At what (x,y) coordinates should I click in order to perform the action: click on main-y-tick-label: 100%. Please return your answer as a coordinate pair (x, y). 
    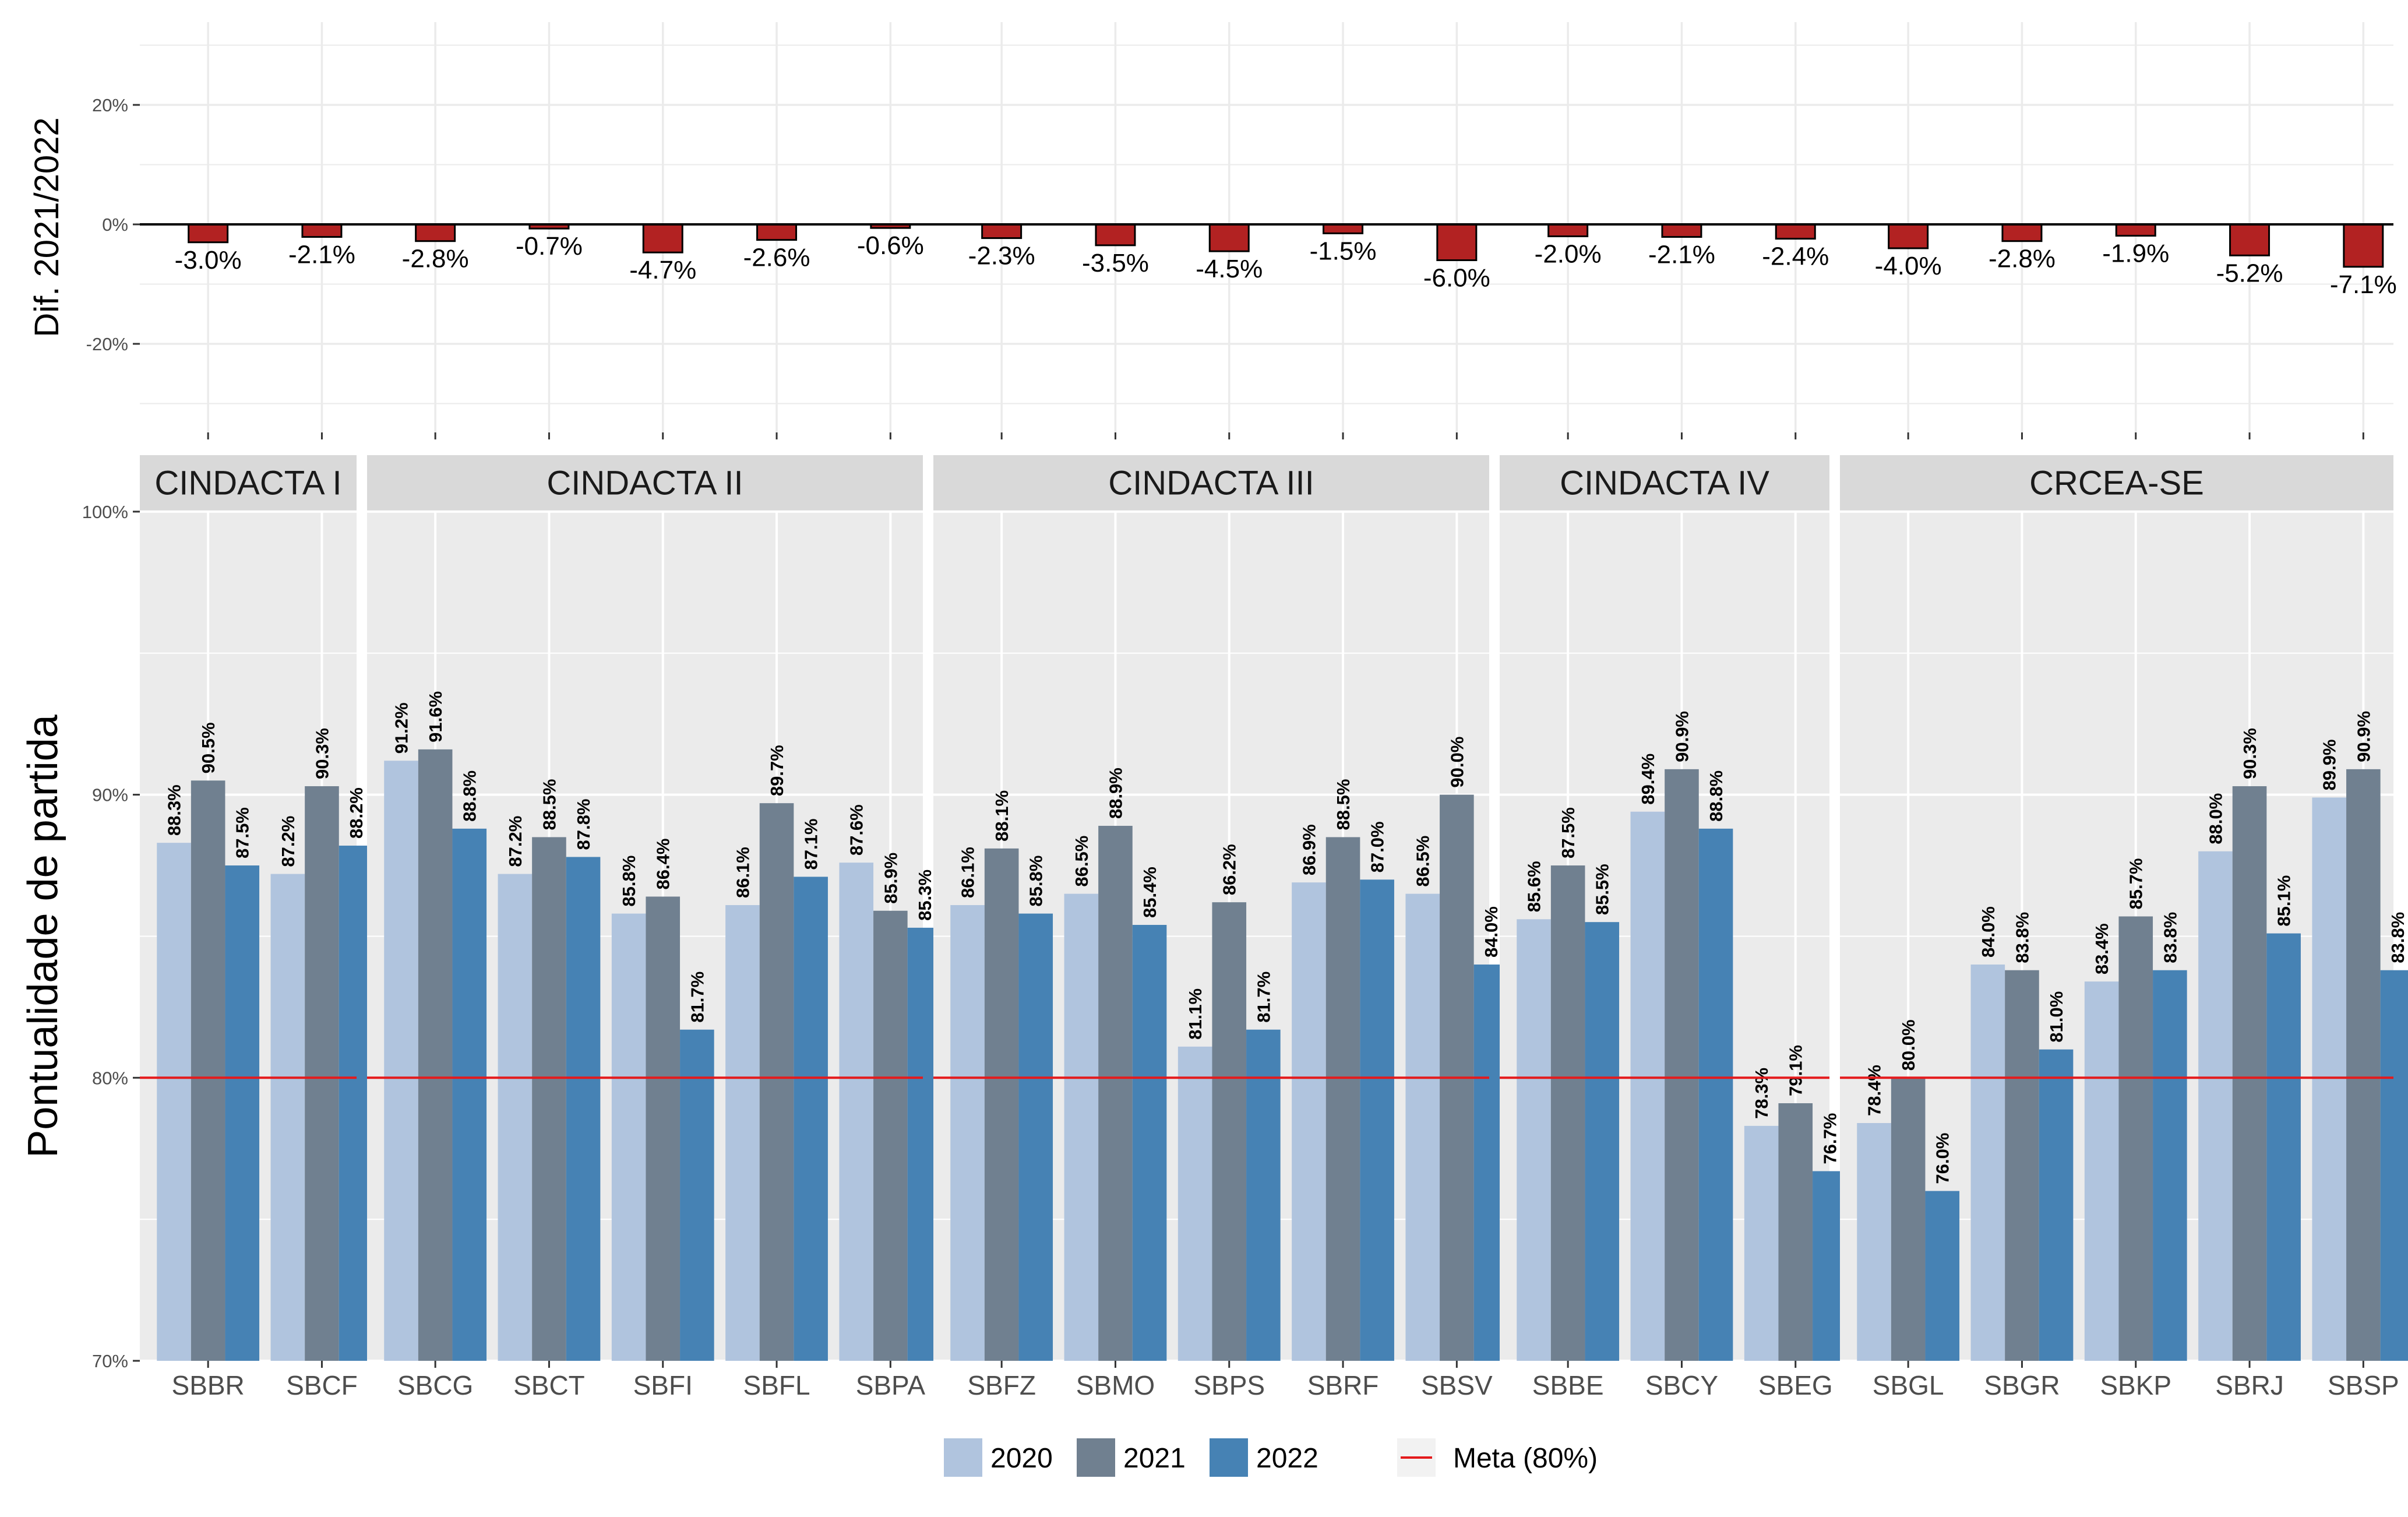
    Looking at the image, I should click on (105, 512).